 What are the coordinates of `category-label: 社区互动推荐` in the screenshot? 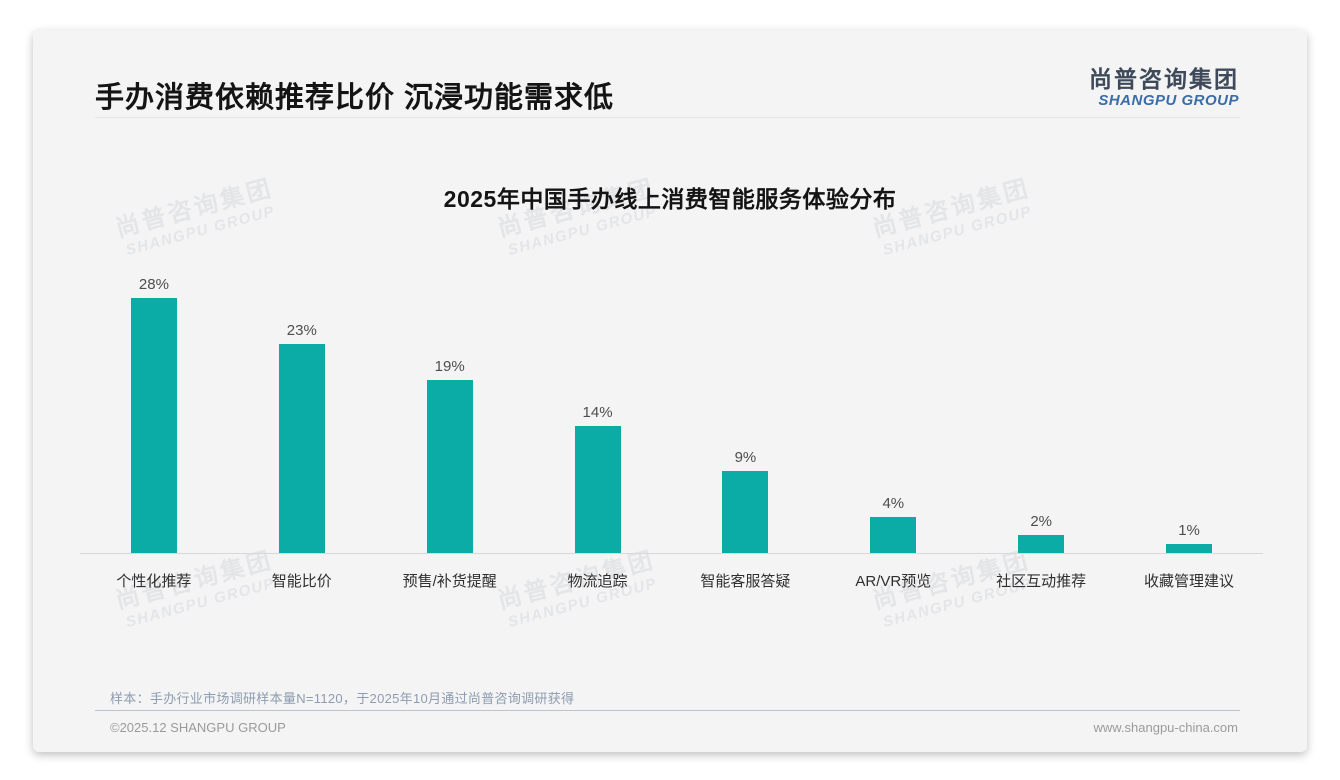 It's located at (1041, 581).